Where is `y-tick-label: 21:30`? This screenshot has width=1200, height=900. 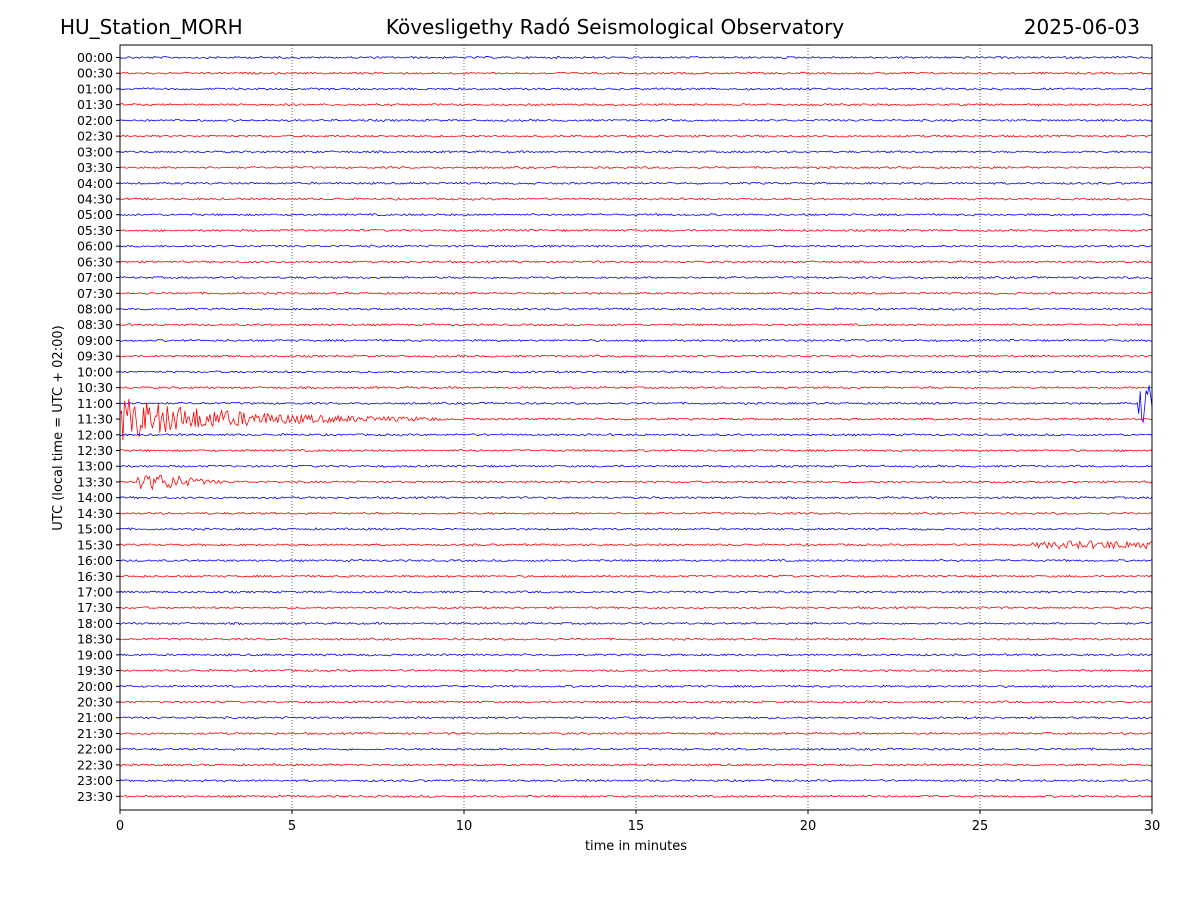
y-tick-label: 21:30 is located at coordinates (95, 733).